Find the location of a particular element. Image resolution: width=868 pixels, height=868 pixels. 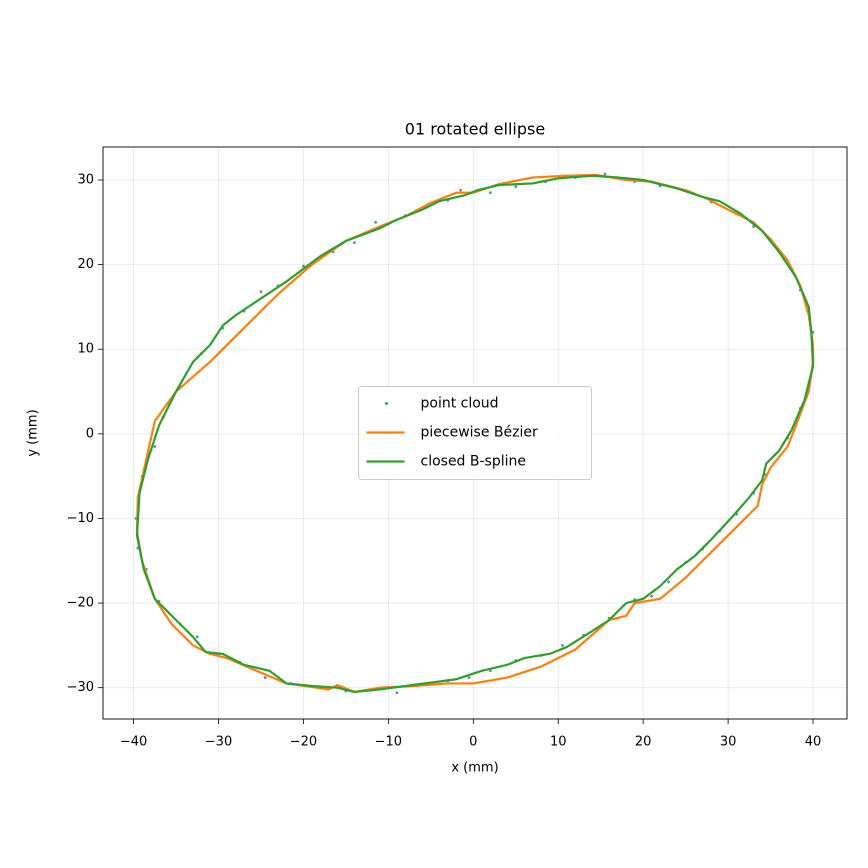

legend-label: closed B-spline is located at coordinates (474, 462).